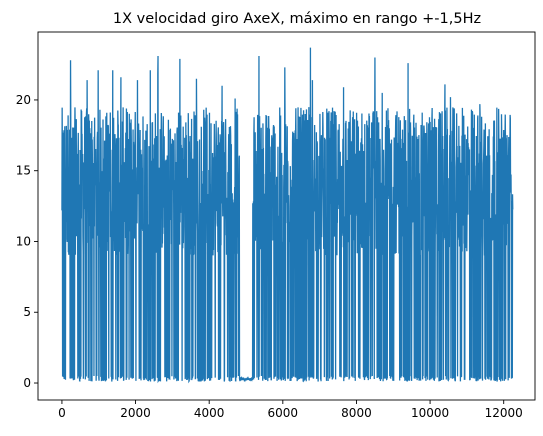 The height and width of the screenshot is (436, 543). What do you see at coordinates (27, 383) in the screenshot?
I see `y-tick-label: 0` at bounding box center [27, 383].